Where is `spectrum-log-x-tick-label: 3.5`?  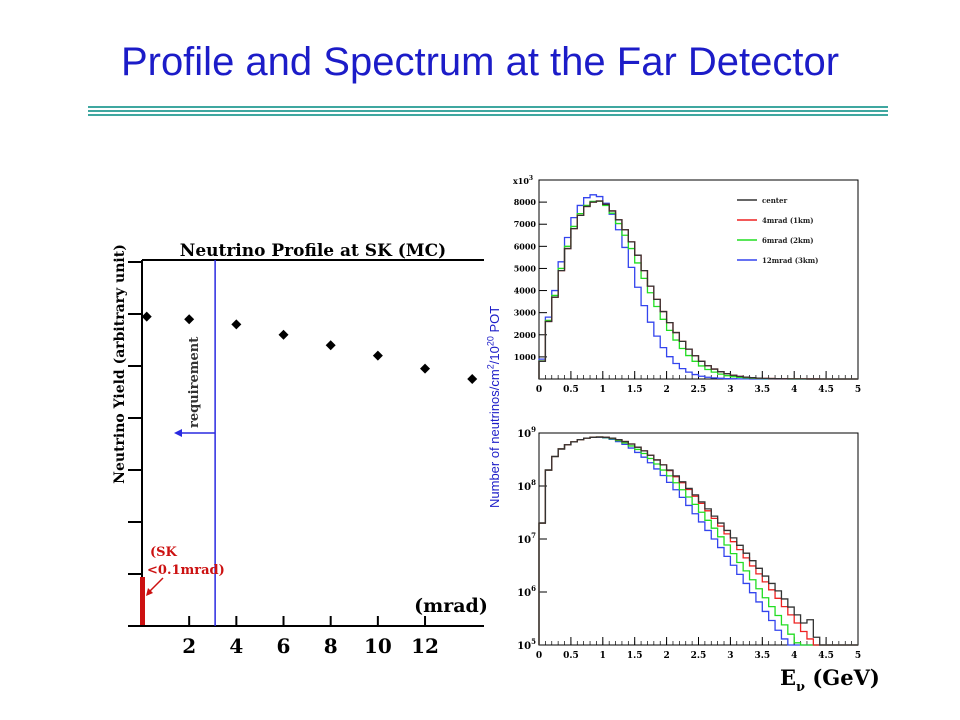 spectrum-log-x-tick-label: 3.5 is located at coordinates (762, 656).